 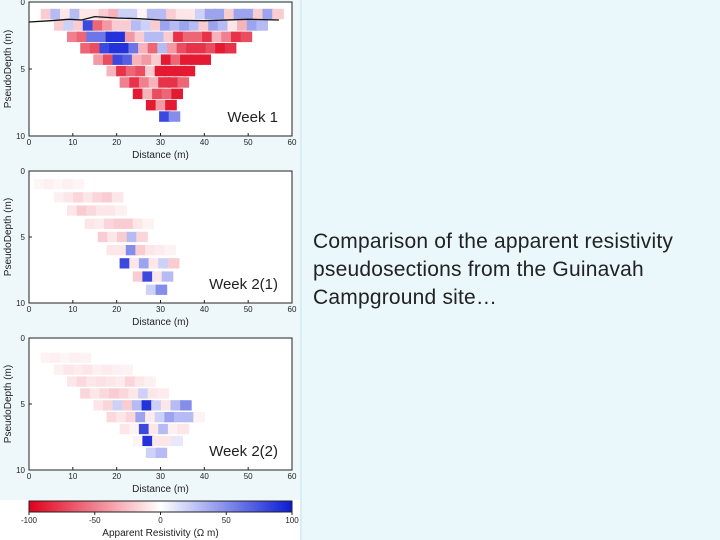 I want to click on x-tick-label: 20, so click(x=116, y=309).